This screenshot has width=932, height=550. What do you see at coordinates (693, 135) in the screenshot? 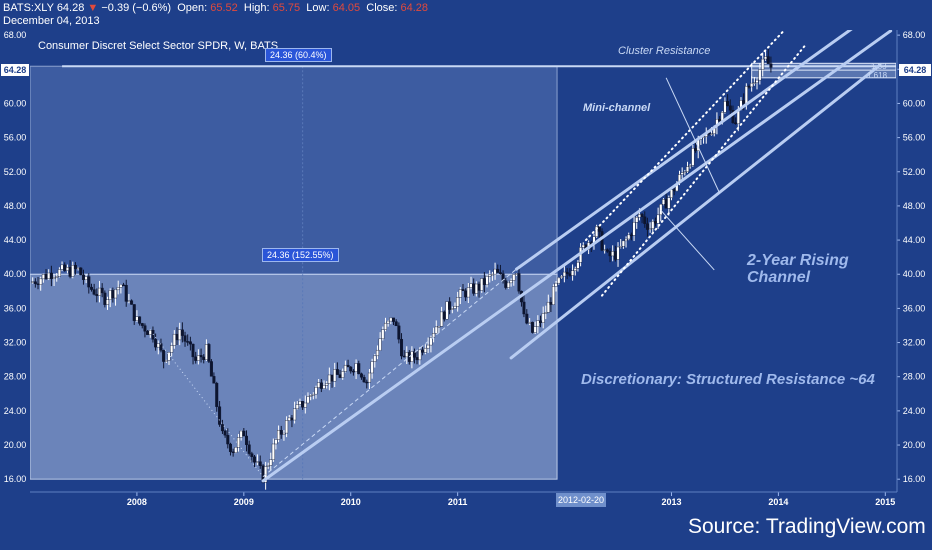
I see `mini-channel-pointer` at bounding box center [693, 135].